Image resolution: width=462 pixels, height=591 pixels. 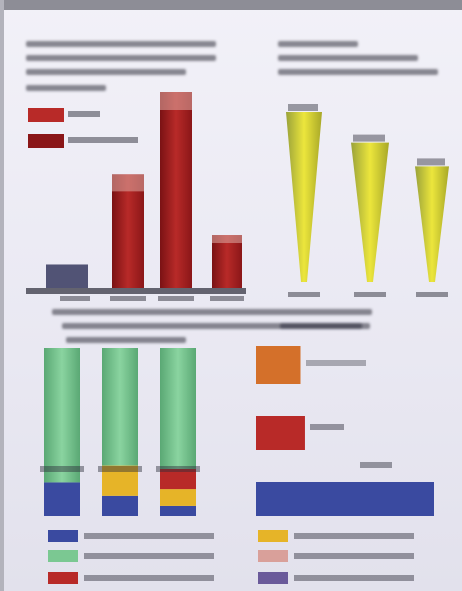 I want to click on left-frame-edge, so click(x=2, y=295).